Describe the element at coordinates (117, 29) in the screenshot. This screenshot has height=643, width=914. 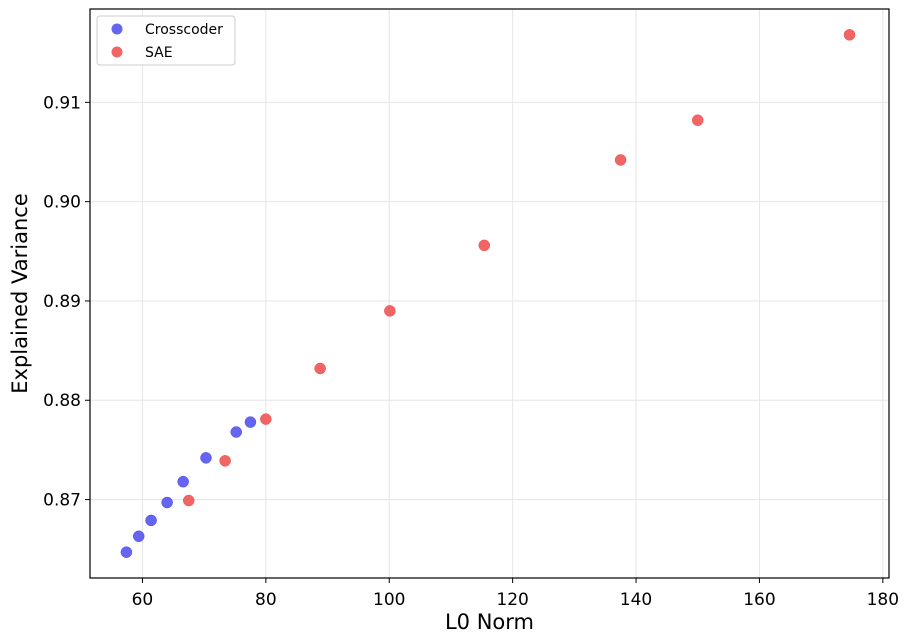
I see `legend-marker-crosscoder` at that location.